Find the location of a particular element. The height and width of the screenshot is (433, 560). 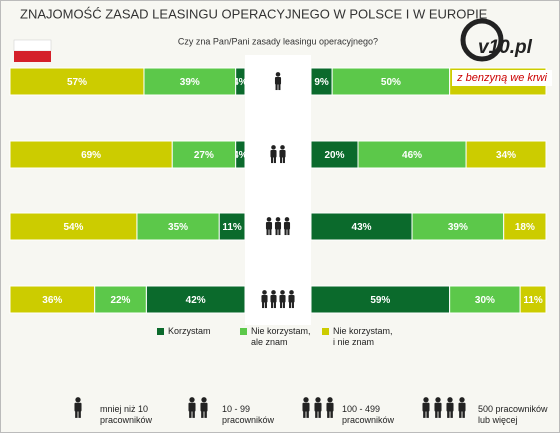

value-label: 22% is located at coordinates (120, 300).